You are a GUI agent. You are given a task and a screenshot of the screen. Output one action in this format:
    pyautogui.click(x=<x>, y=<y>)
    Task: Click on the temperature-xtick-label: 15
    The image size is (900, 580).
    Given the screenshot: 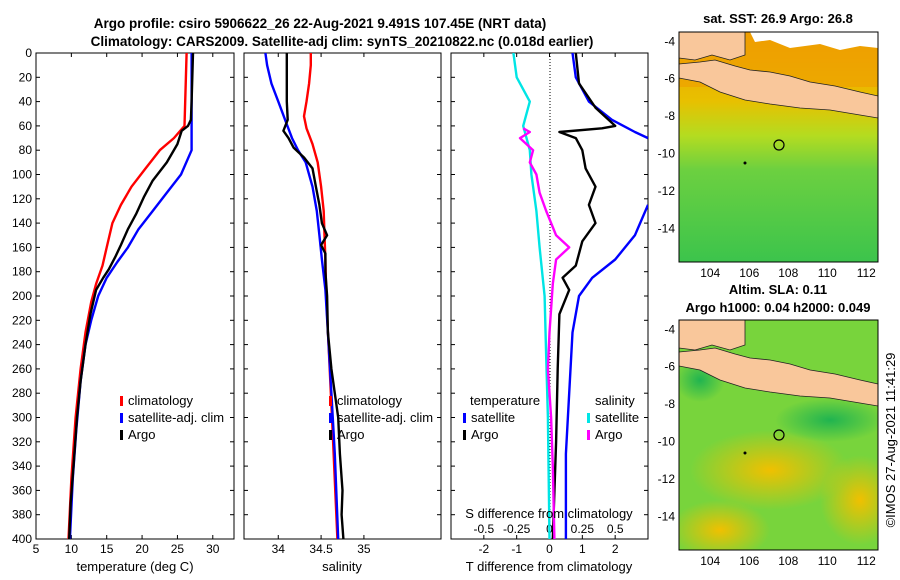 What is the action you would take?
    pyautogui.click(x=107, y=549)
    